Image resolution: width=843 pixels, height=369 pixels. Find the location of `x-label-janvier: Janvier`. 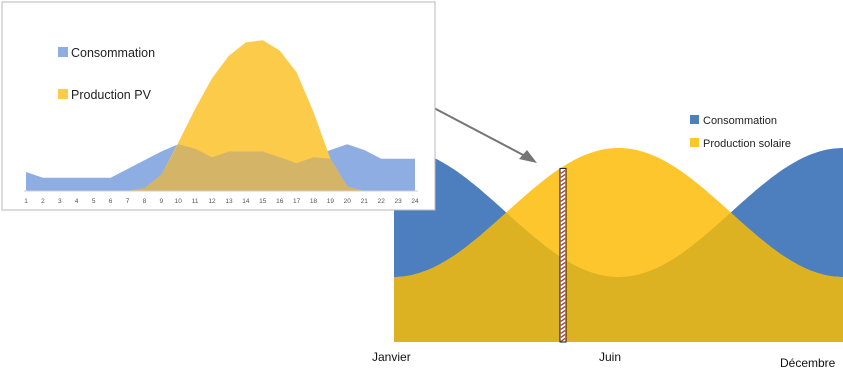

x-label-janvier: Janvier is located at coordinates (391, 357).